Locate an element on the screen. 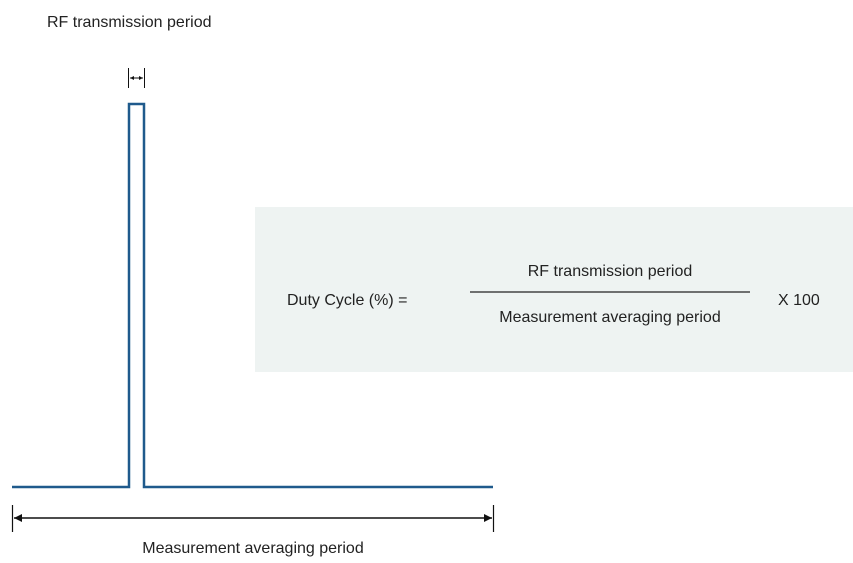 This screenshot has height=563, width=853. top-label: RF transmission period is located at coordinates (129, 22).